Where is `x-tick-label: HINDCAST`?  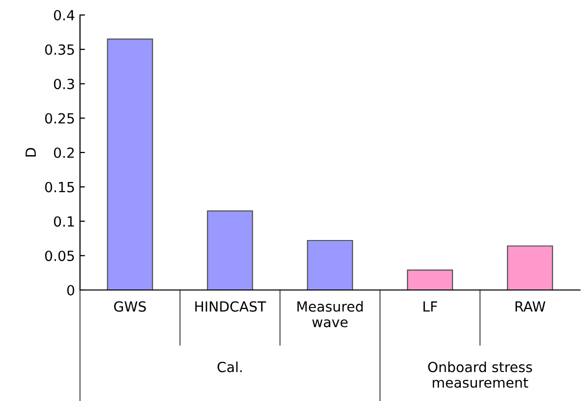 x-tick-label: HINDCAST is located at coordinates (230, 306).